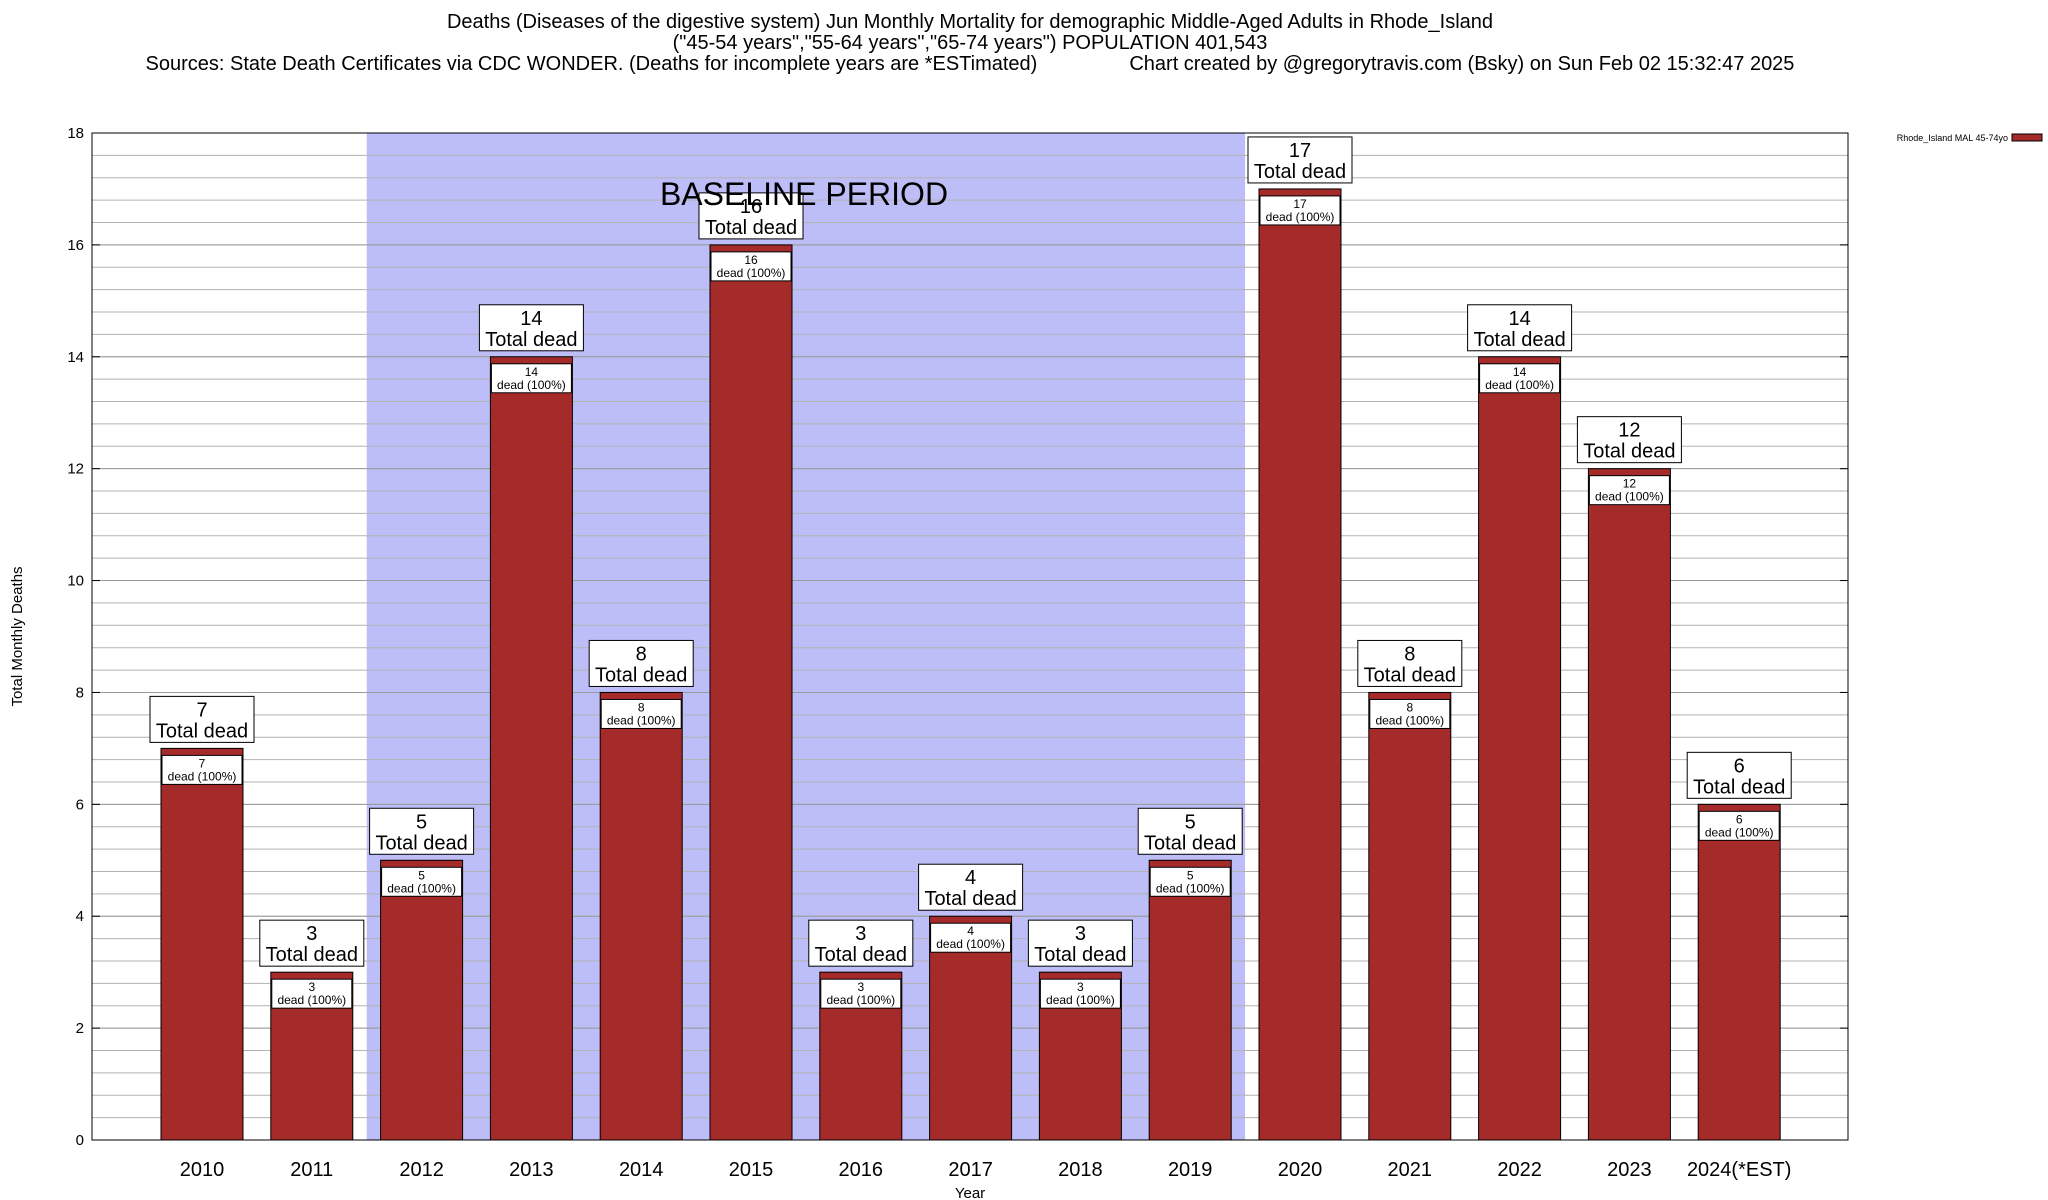  What do you see at coordinates (970, 1170) in the screenshot?
I see `x-tick-label-2017: 2017` at bounding box center [970, 1170].